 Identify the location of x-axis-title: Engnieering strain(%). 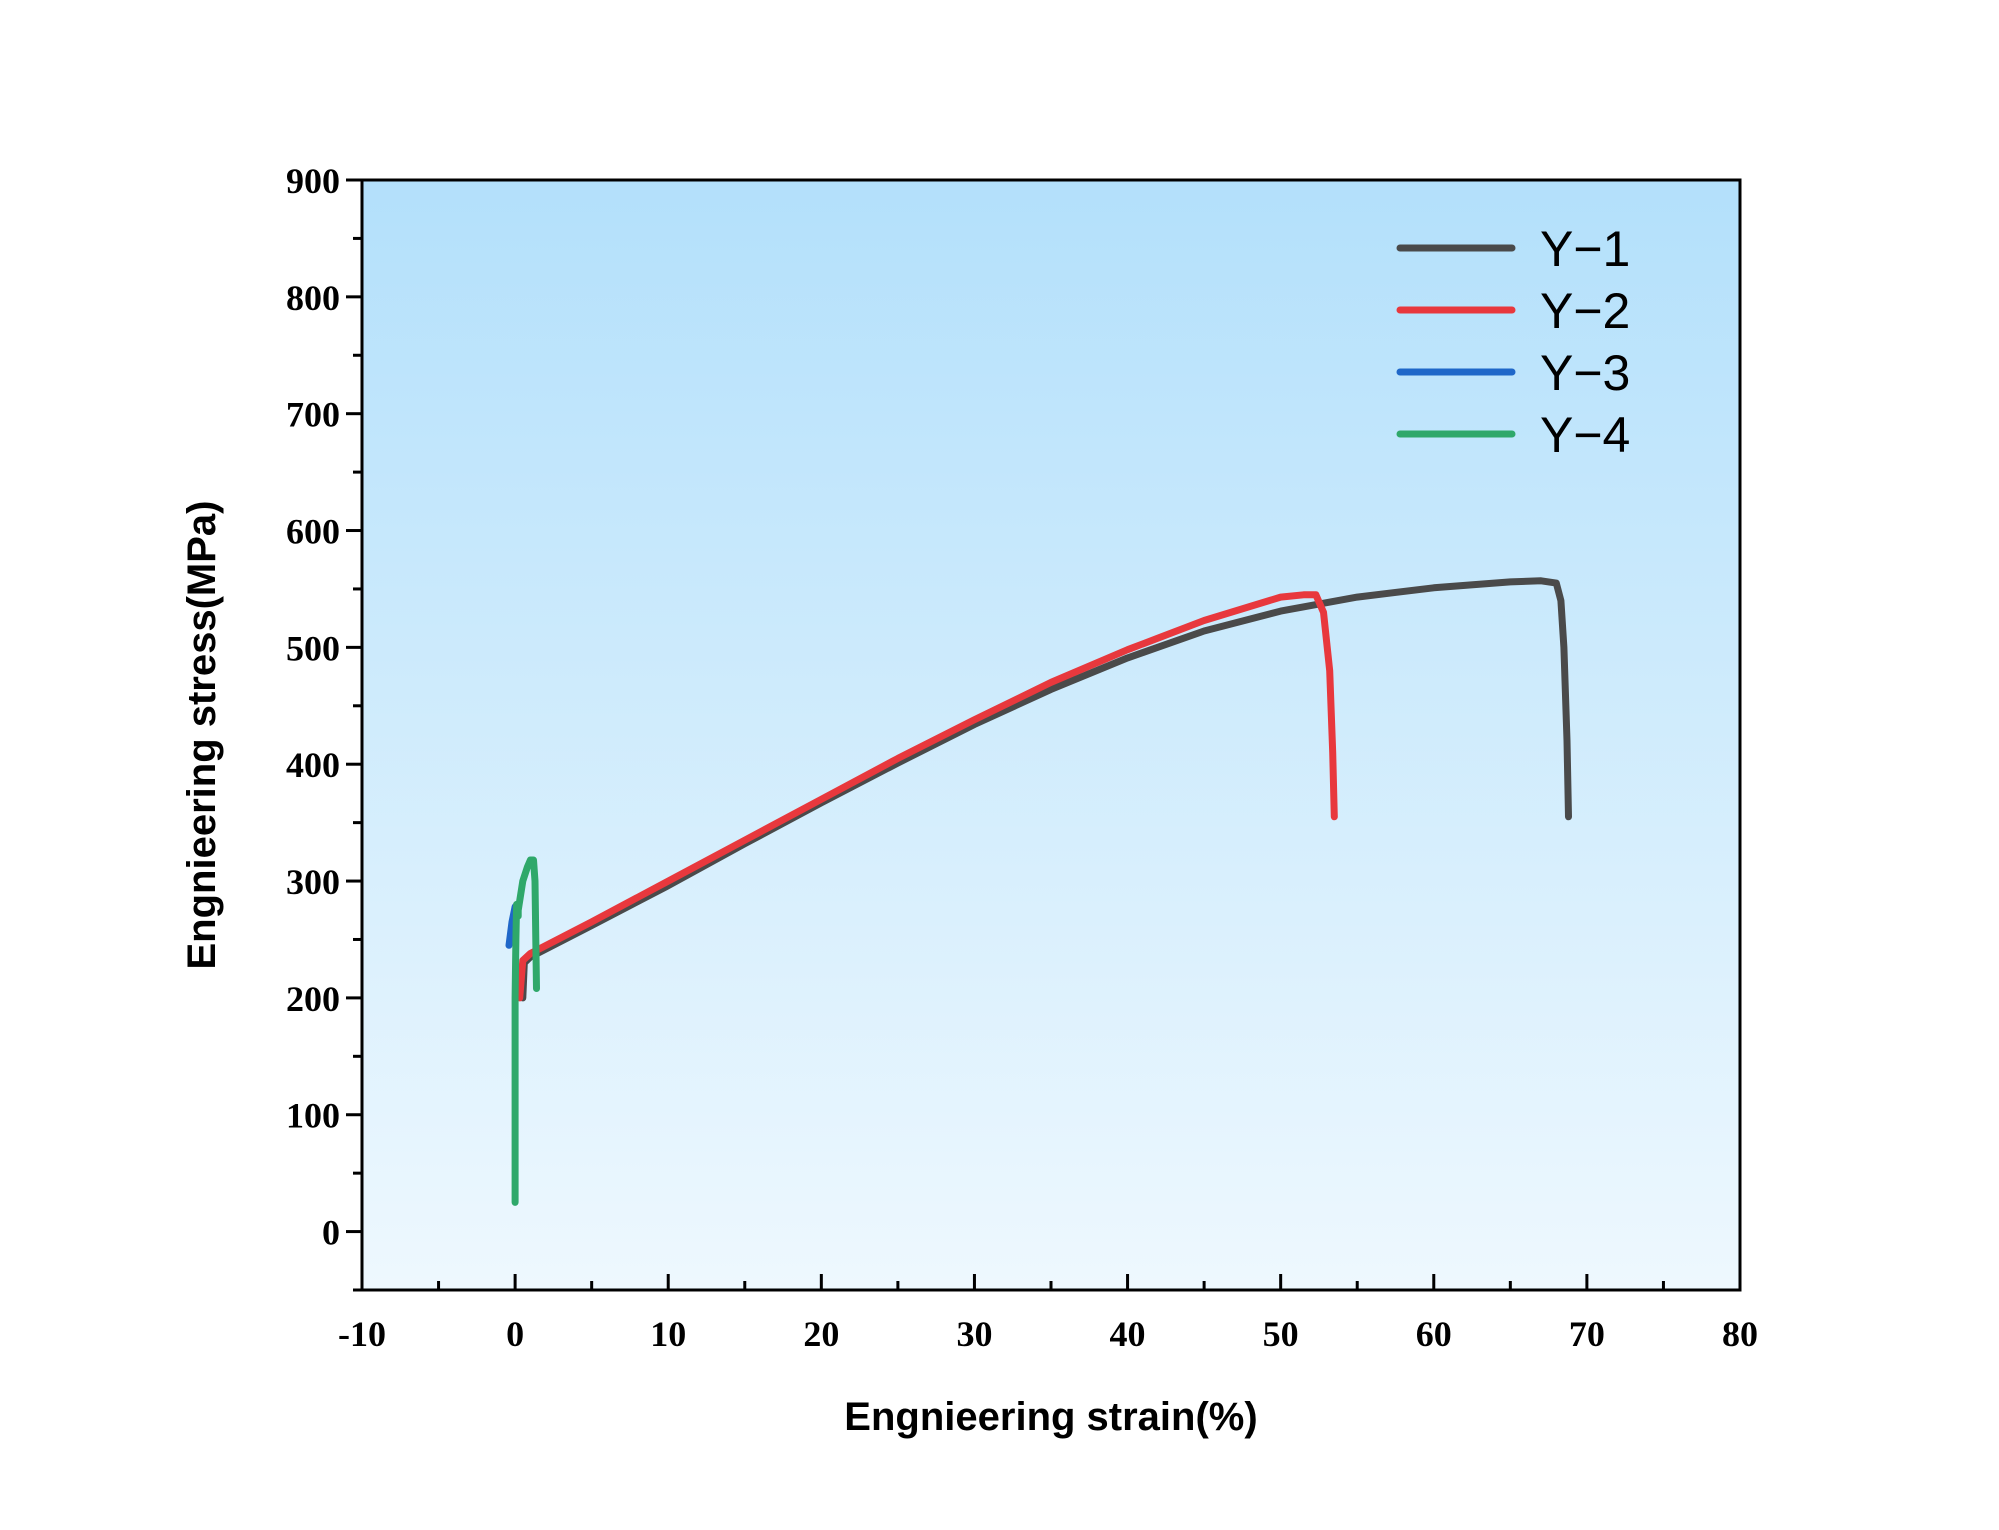
(1050, 1417).